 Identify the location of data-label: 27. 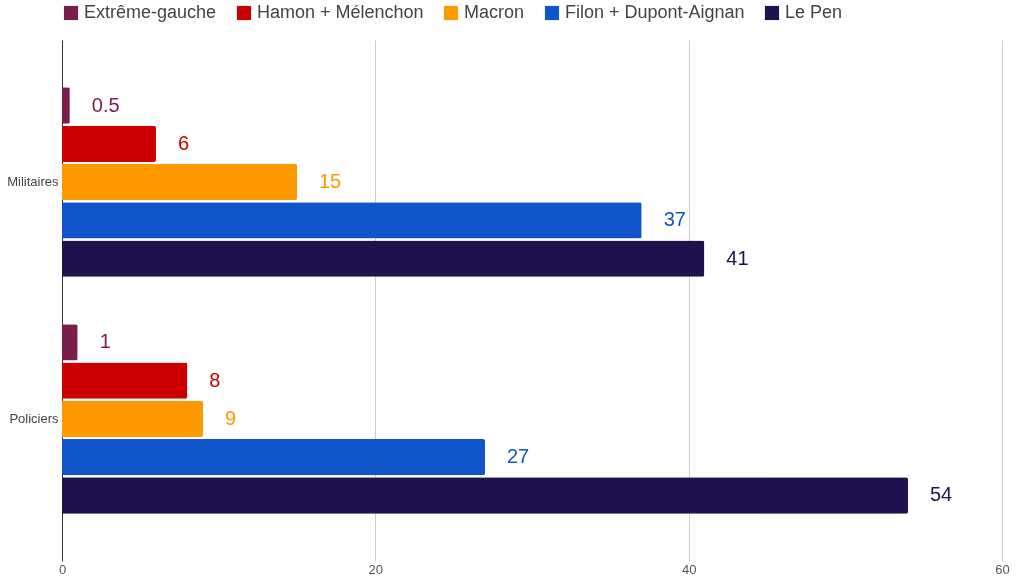
(518, 456).